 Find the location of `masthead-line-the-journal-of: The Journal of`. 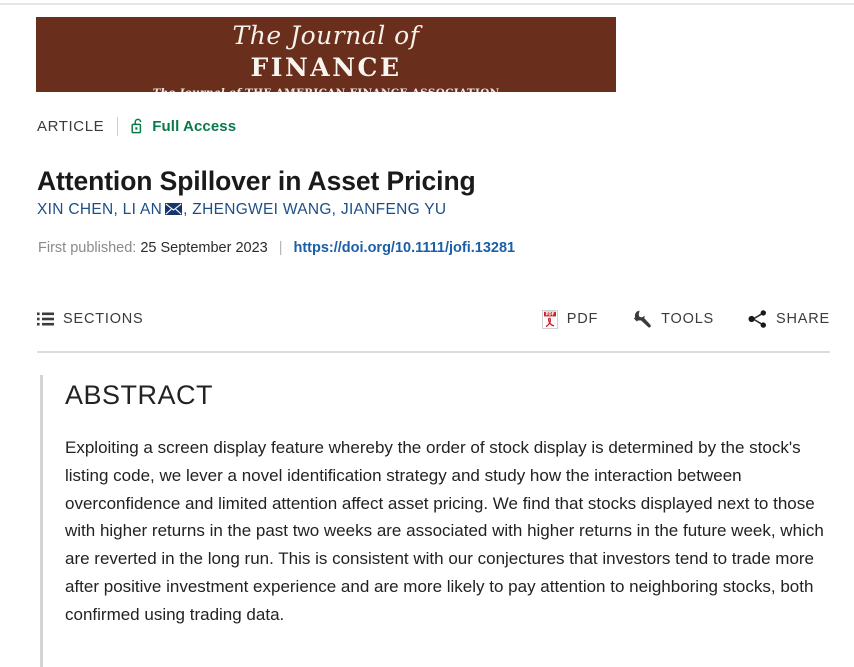

masthead-line-the-journal-of: The Journal of is located at coordinates (326, 35).